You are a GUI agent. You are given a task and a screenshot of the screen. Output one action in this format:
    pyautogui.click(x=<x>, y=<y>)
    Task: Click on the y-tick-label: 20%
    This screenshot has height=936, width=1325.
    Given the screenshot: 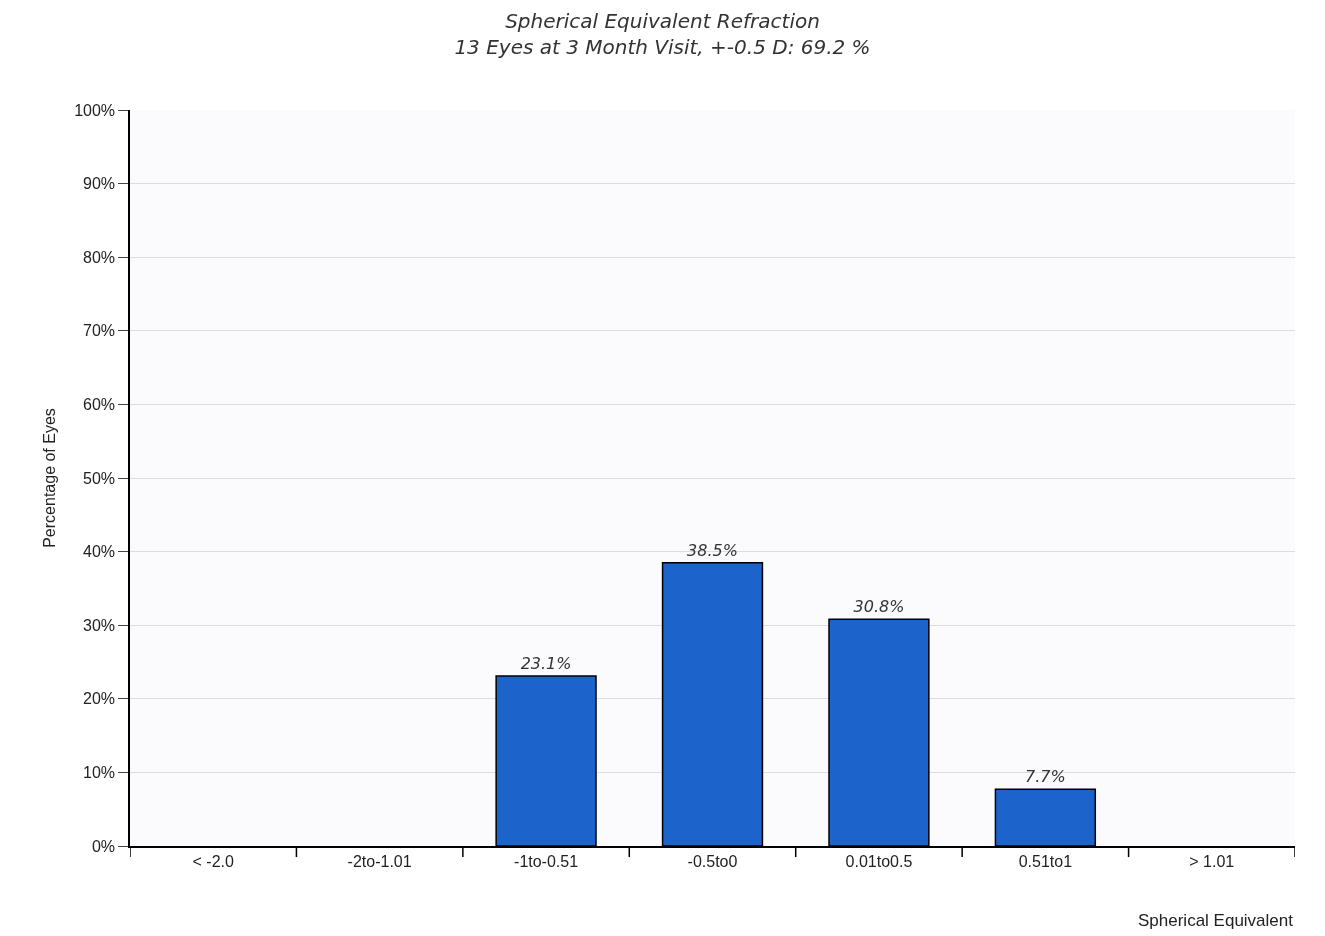 What is the action you would take?
    pyautogui.click(x=99, y=699)
    